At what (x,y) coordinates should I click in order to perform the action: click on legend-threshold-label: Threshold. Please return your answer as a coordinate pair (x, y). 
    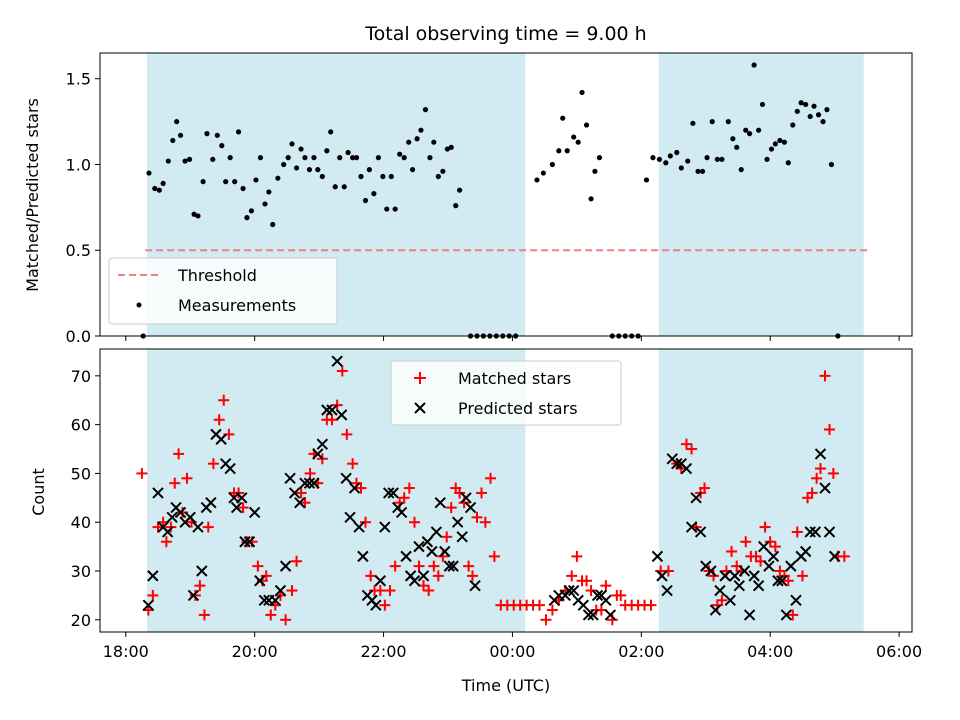
    Looking at the image, I should click on (217, 275).